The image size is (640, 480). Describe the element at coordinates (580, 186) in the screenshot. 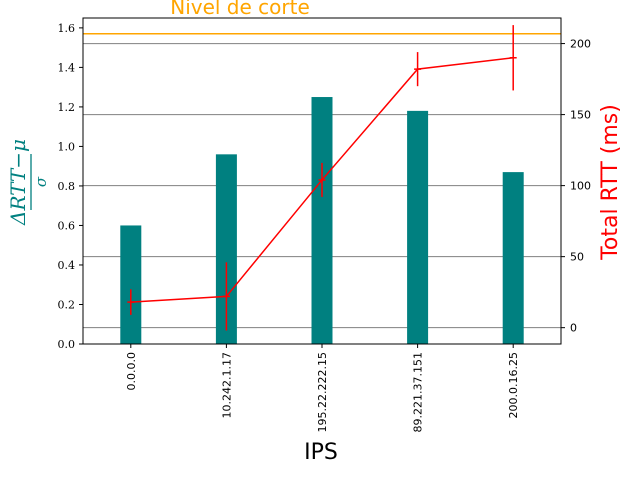

I see `right-tick-label: 100` at that location.